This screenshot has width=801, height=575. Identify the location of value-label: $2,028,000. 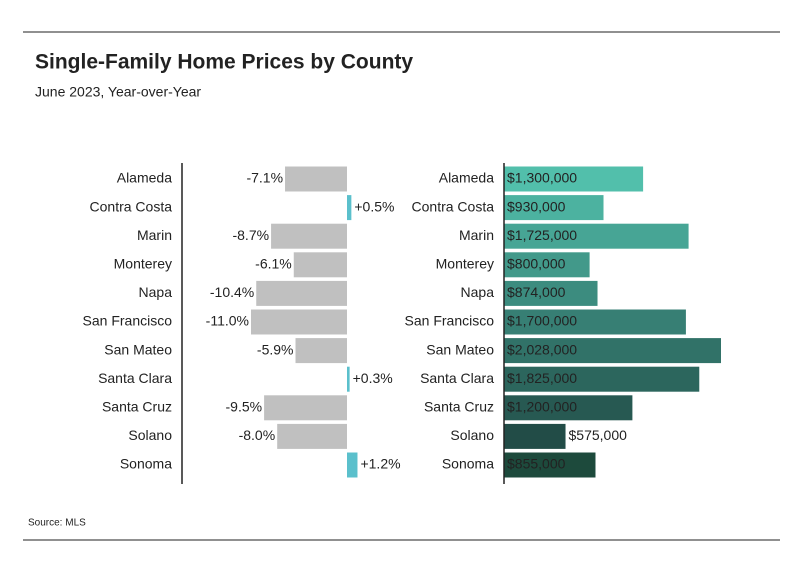
(542, 349).